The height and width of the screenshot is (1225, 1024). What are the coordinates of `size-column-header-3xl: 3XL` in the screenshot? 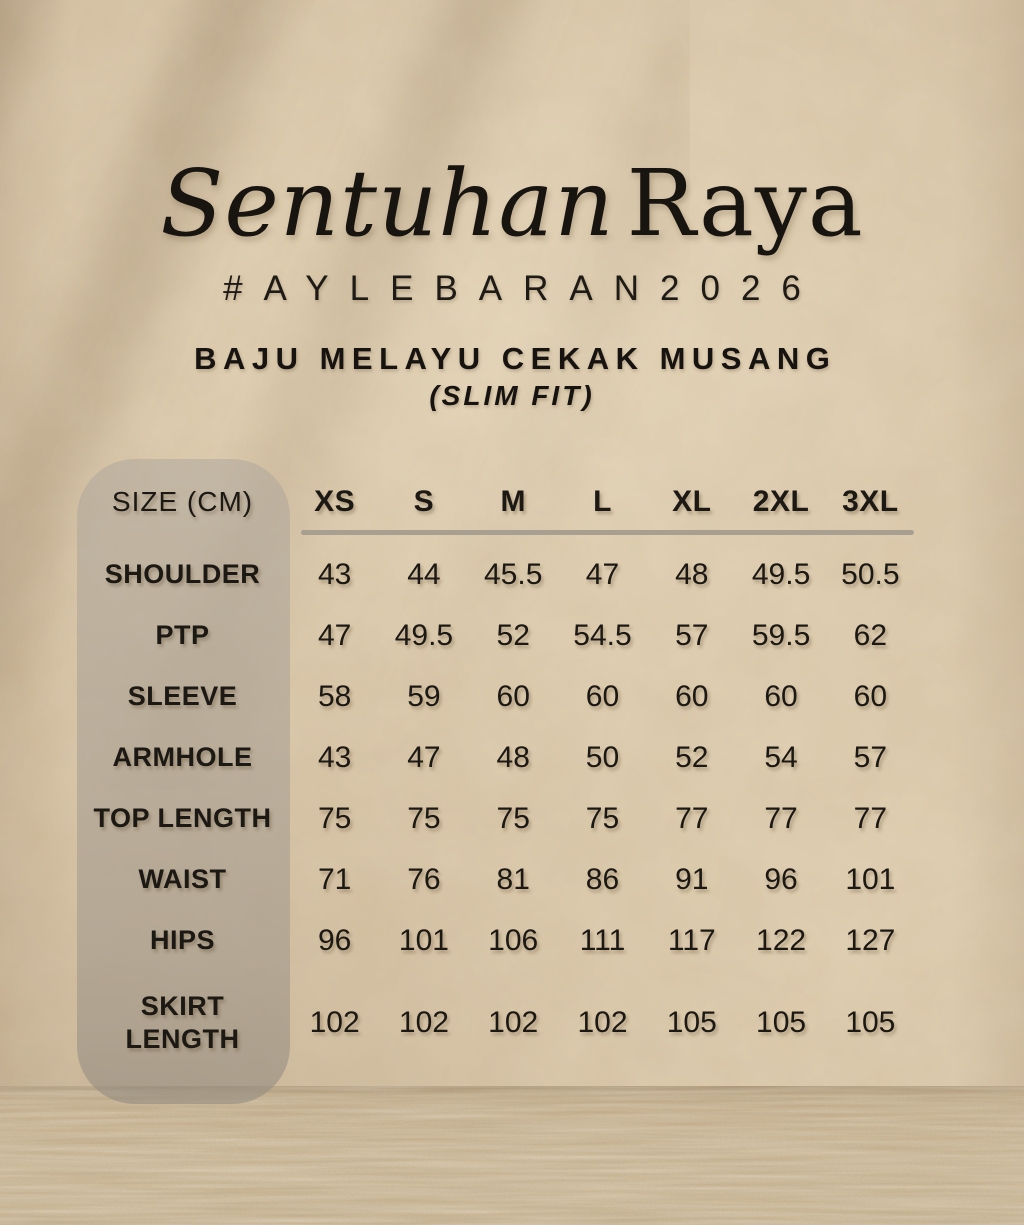 It's located at (870, 501).